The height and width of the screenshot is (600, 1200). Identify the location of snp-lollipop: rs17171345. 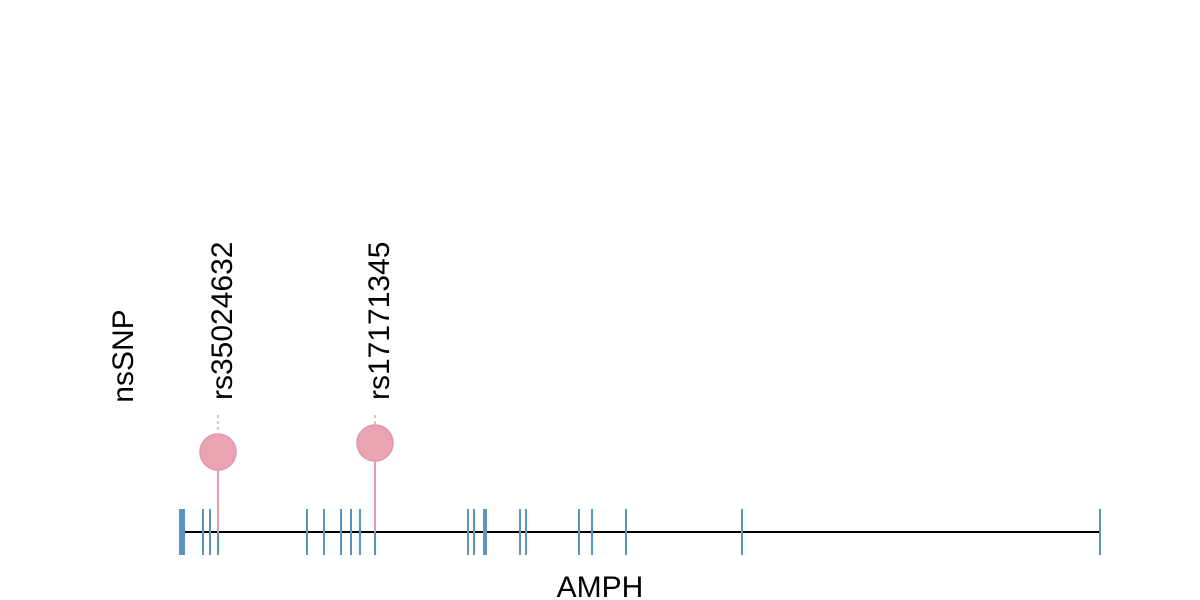
(376, 387).